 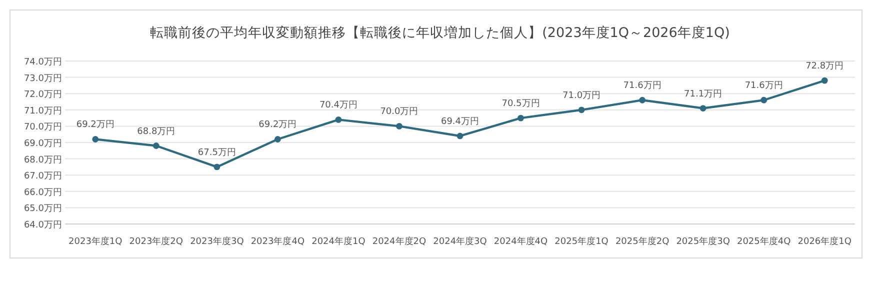 I want to click on x-tick-label: 2023年度1Q, so click(x=95, y=241).